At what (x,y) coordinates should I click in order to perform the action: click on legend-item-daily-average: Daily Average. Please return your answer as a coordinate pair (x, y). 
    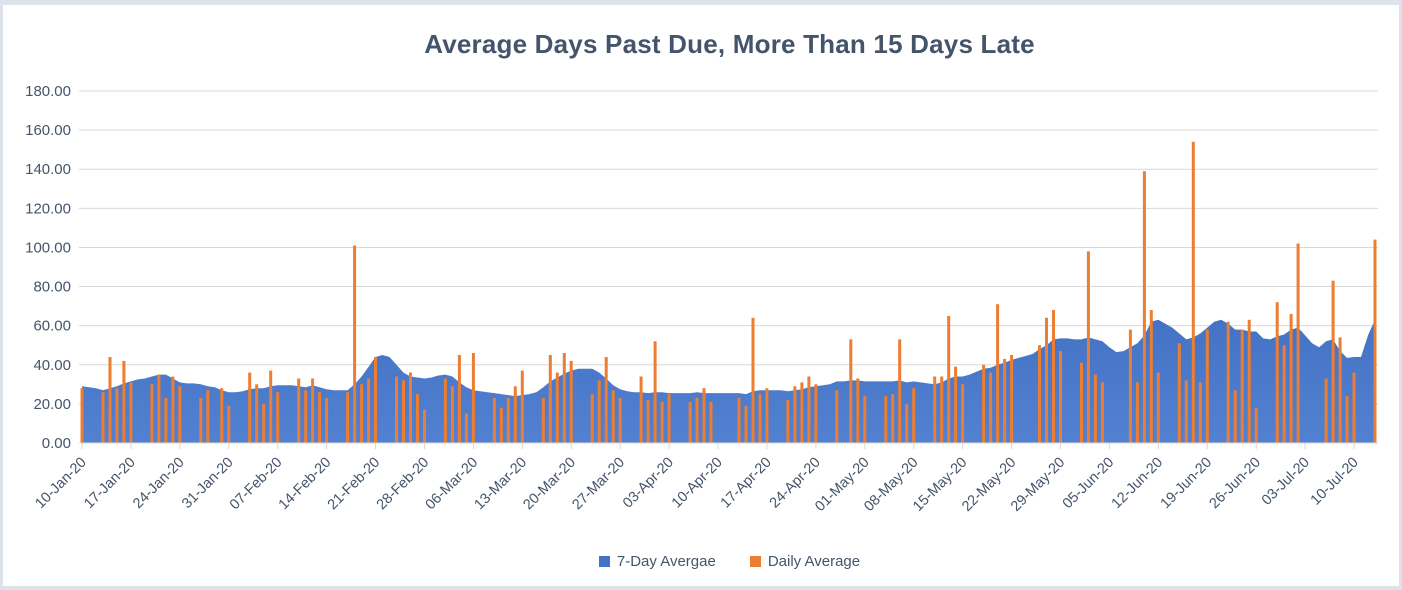
    Looking at the image, I should click on (804, 561).